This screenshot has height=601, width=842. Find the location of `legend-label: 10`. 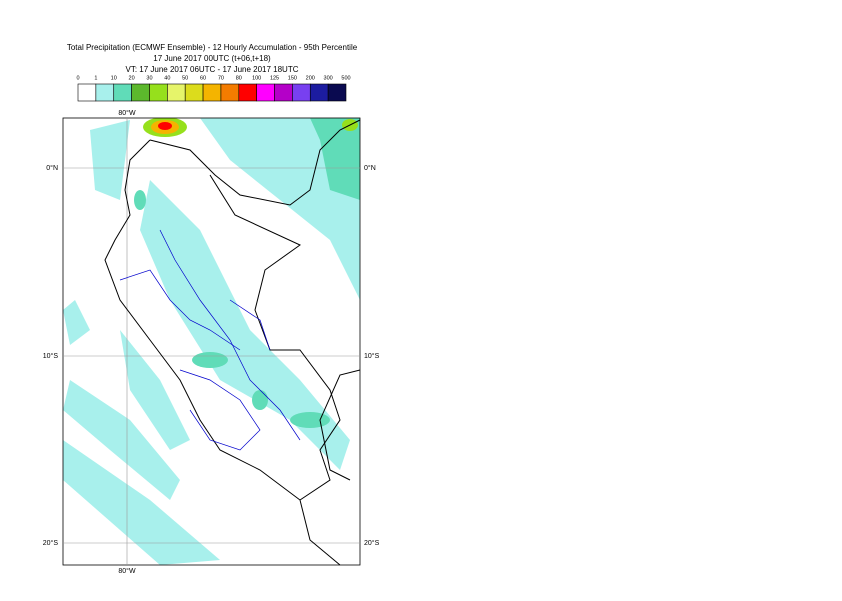

legend-label: 10 is located at coordinates (114, 78).